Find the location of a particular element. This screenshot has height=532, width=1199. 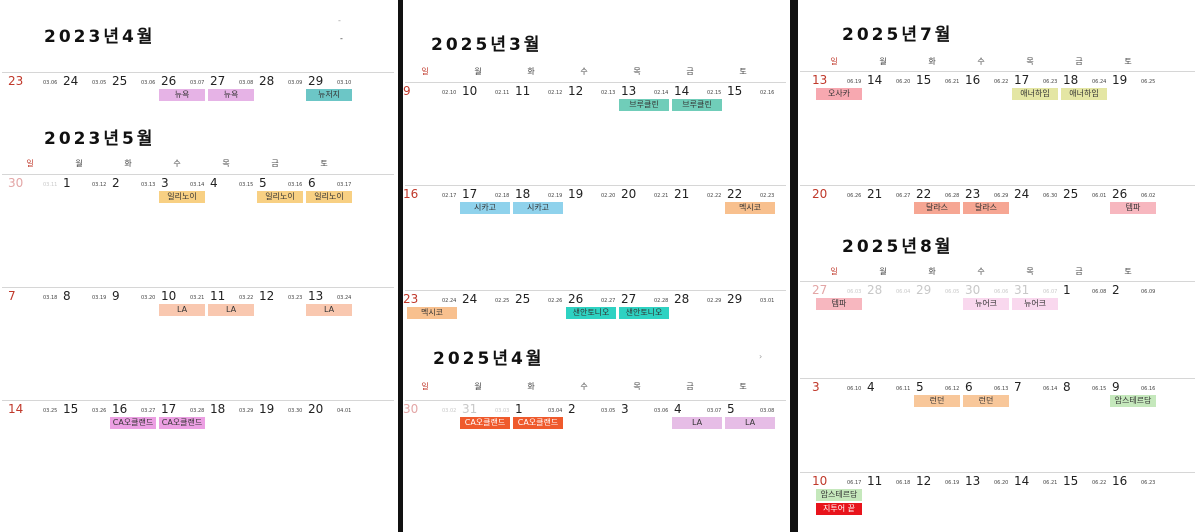

lunar-date: 03.30 is located at coordinates (295, 411).